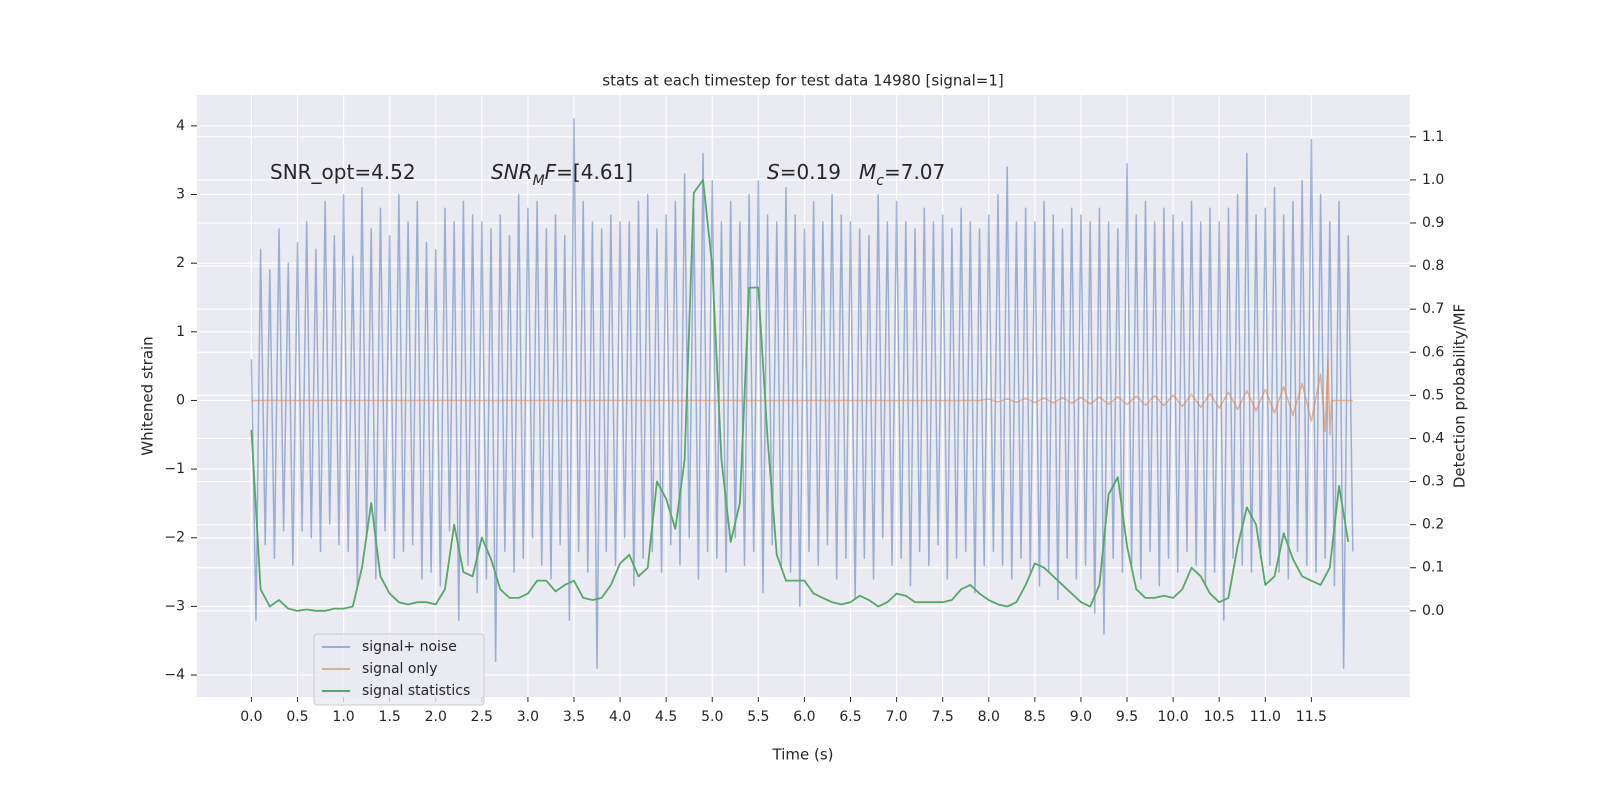  I want to click on y-tick-label: 2, so click(180, 263).